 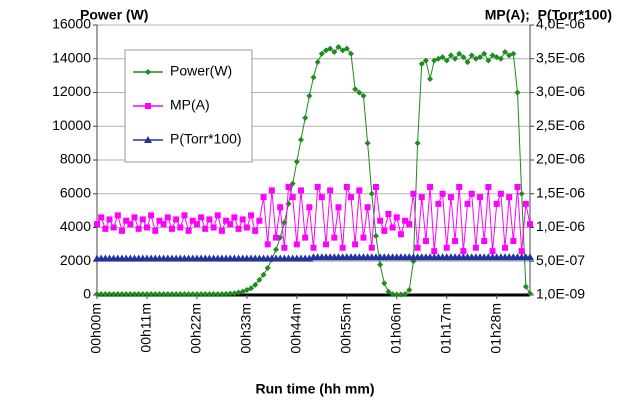 What do you see at coordinates (75, 192) in the screenshot?
I see `y-tick-label: 6000` at bounding box center [75, 192].